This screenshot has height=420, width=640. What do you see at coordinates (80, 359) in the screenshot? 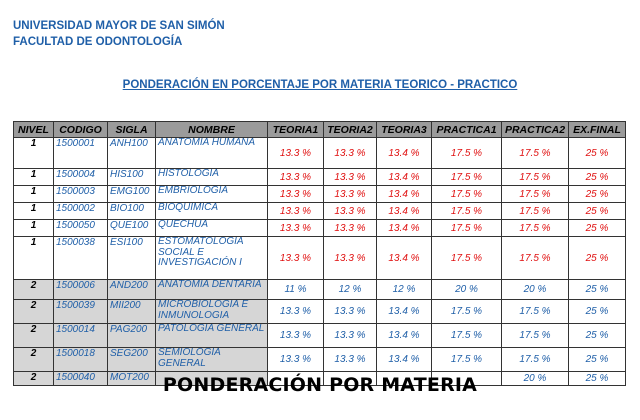
I see `cell-codigo: 1500018` at bounding box center [80, 359].